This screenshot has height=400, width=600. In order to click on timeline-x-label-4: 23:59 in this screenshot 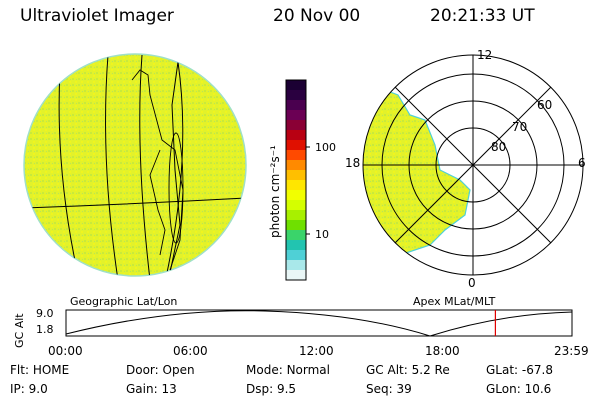, I will do `click(571, 351)`.